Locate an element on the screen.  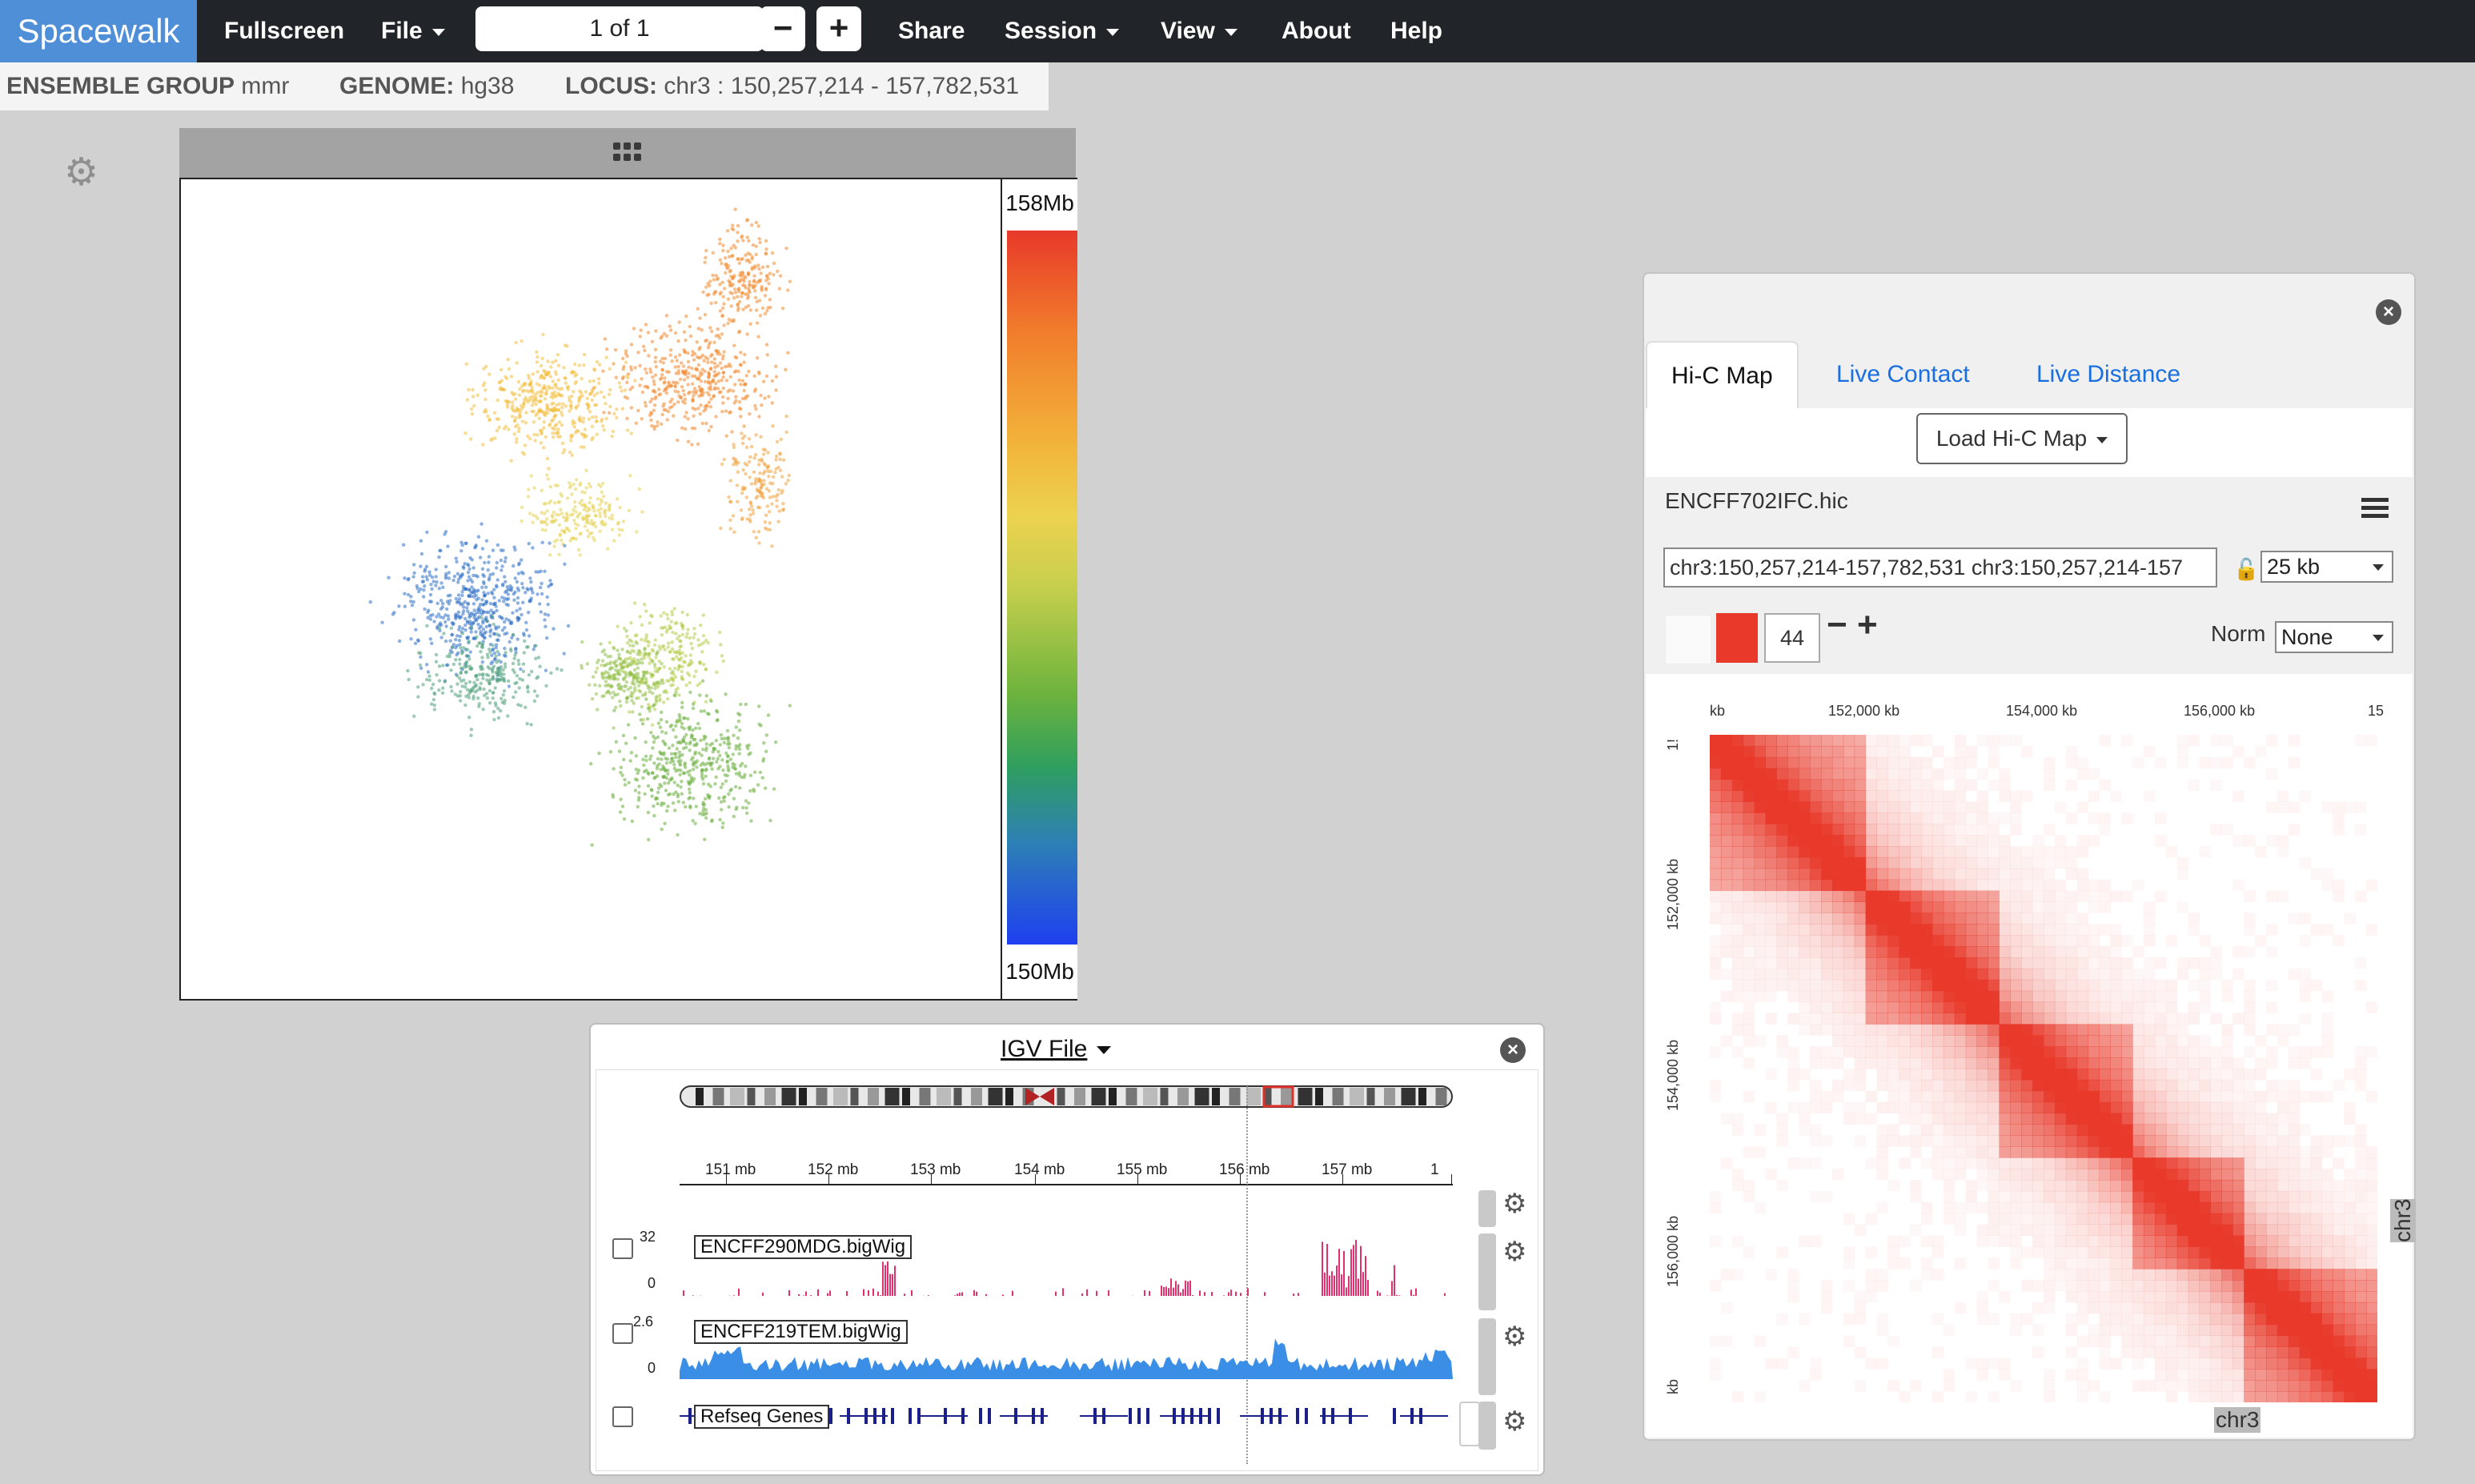
view-menu: View is located at coordinates (1199, 31).